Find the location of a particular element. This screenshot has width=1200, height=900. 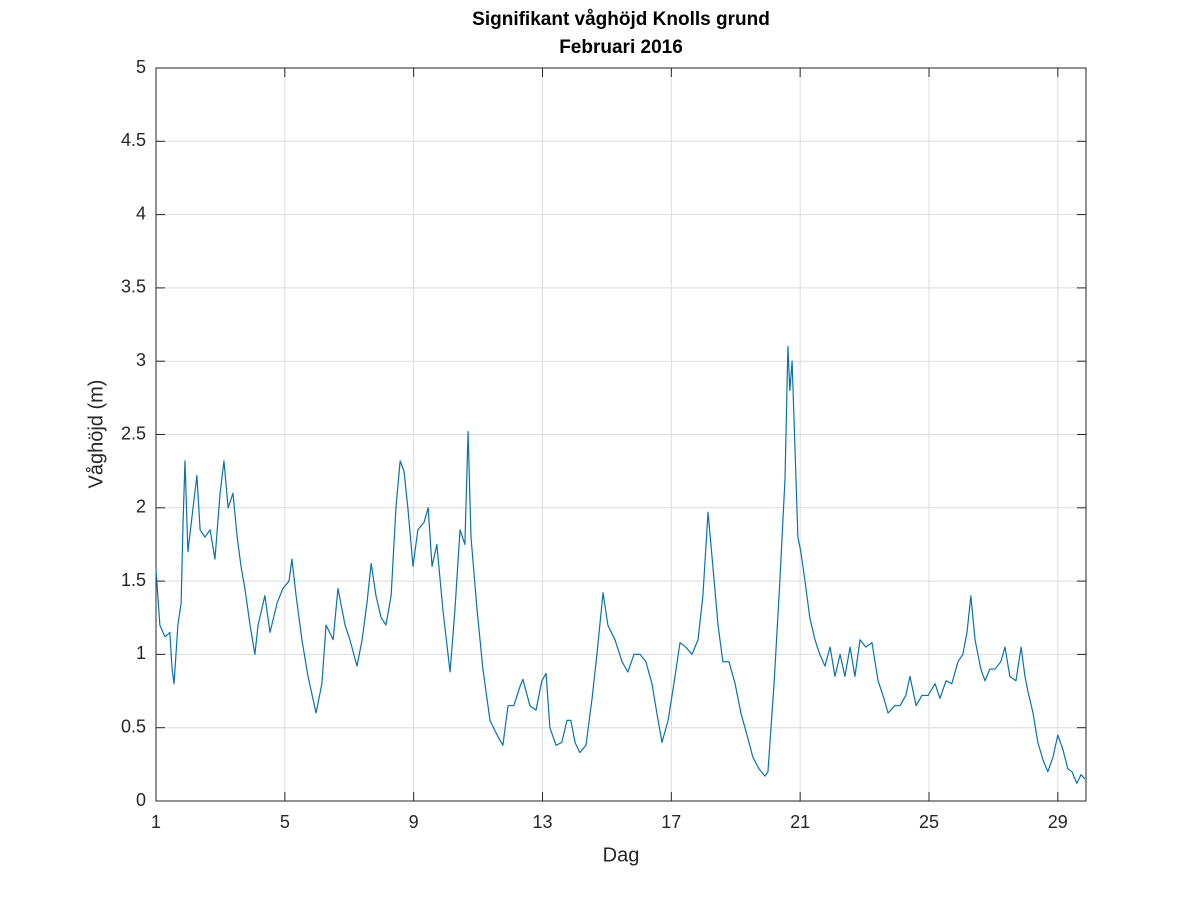

chart-title: Signifikant våghöjd Knolls grund is located at coordinates (621, 19).